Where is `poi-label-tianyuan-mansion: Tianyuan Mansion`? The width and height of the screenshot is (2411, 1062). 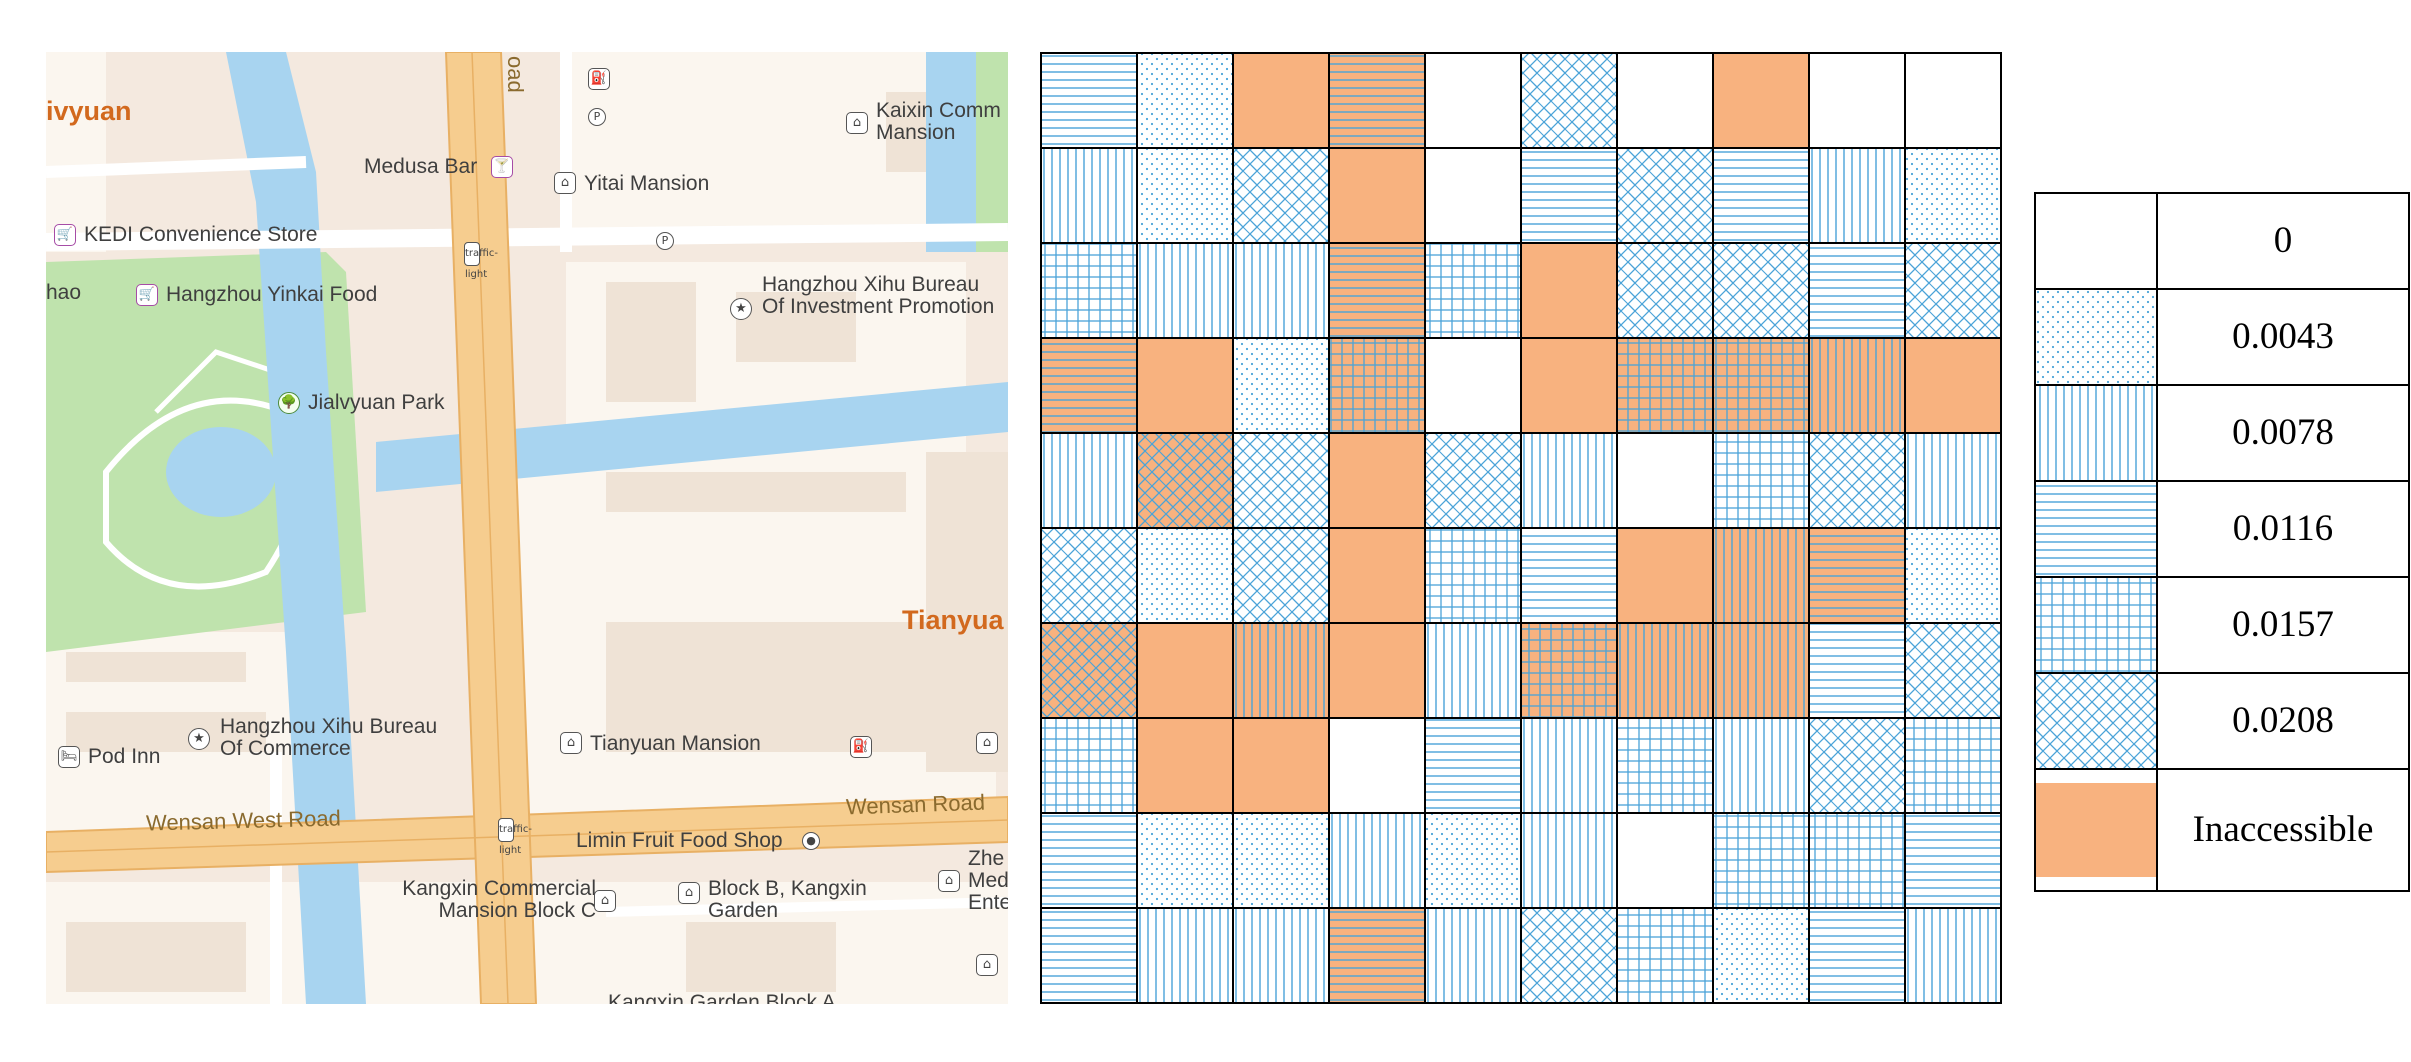
poi-label-tianyuan-mansion: Tianyuan Mansion is located at coordinates (675, 743).